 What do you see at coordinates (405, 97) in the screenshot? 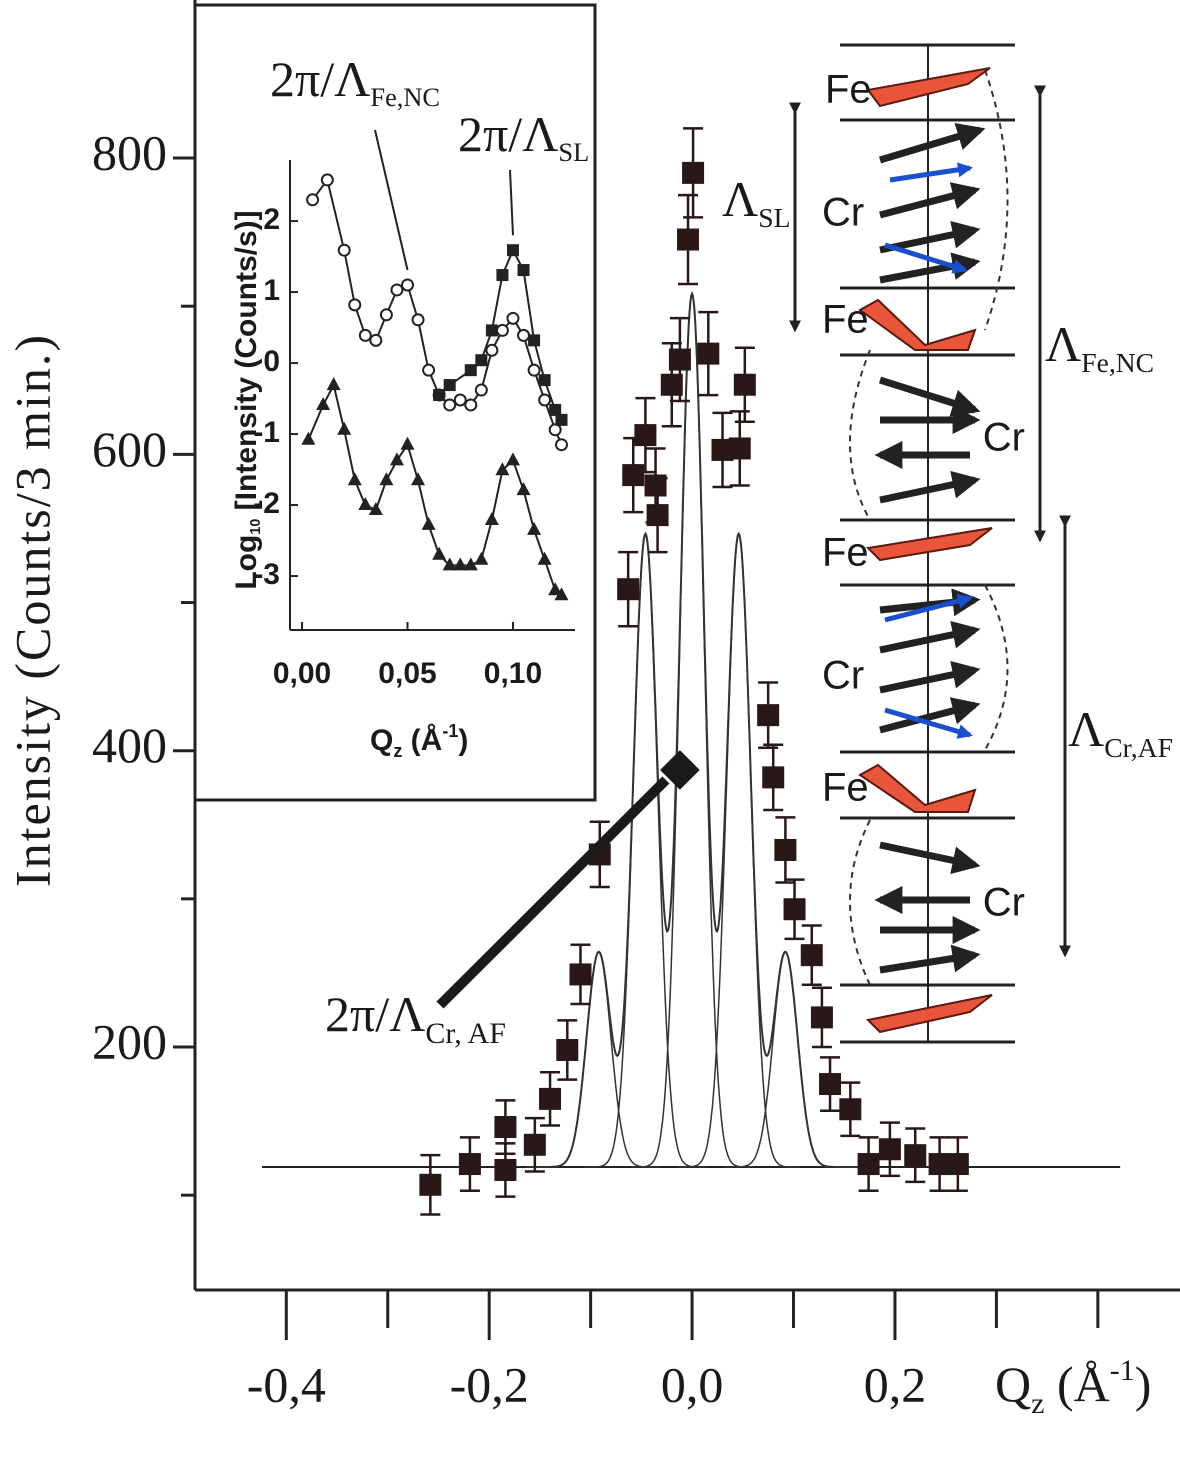
I see `inset-annotation-part: Fe,NC` at bounding box center [405, 97].